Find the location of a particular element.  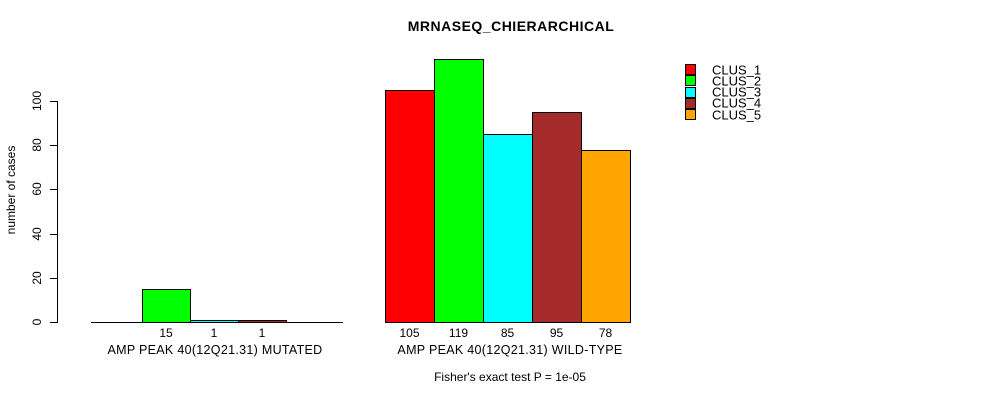

x-group-label-wildtype: AMP PEAK 40(12Q21.31) WILD-TYPE is located at coordinates (510, 350).